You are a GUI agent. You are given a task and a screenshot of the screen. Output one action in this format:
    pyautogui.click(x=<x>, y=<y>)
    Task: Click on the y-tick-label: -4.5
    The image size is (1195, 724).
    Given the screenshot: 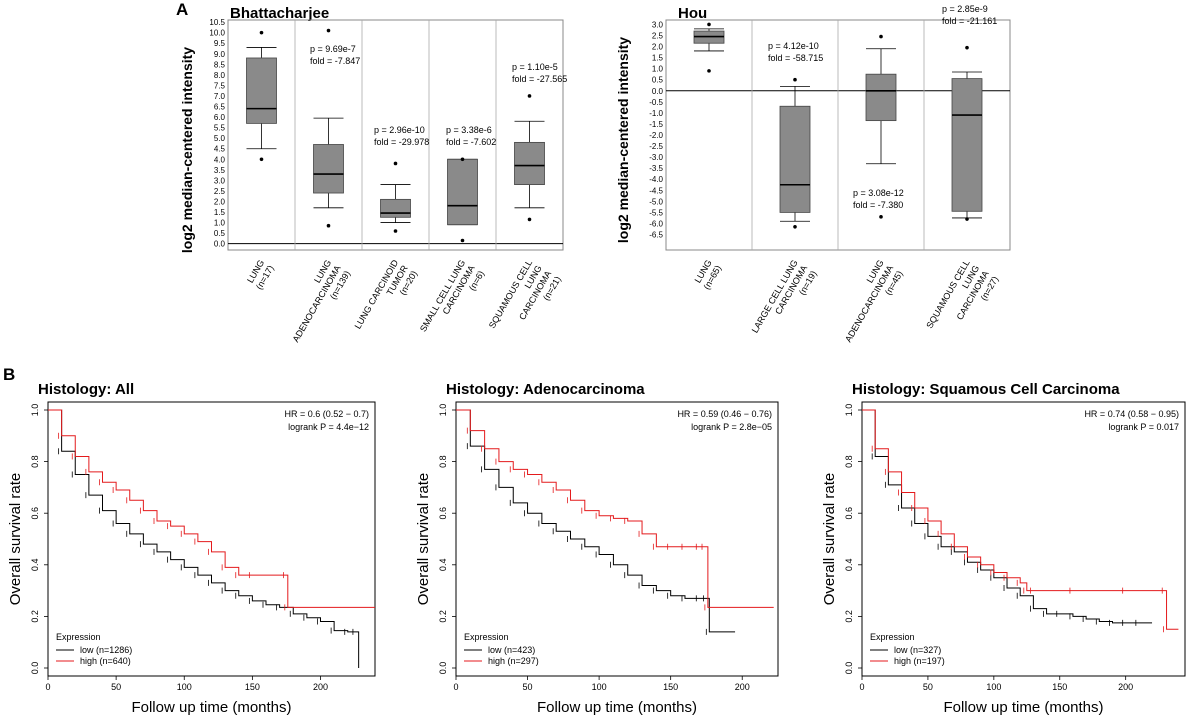 What is the action you would take?
    pyautogui.click(x=656, y=190)
    